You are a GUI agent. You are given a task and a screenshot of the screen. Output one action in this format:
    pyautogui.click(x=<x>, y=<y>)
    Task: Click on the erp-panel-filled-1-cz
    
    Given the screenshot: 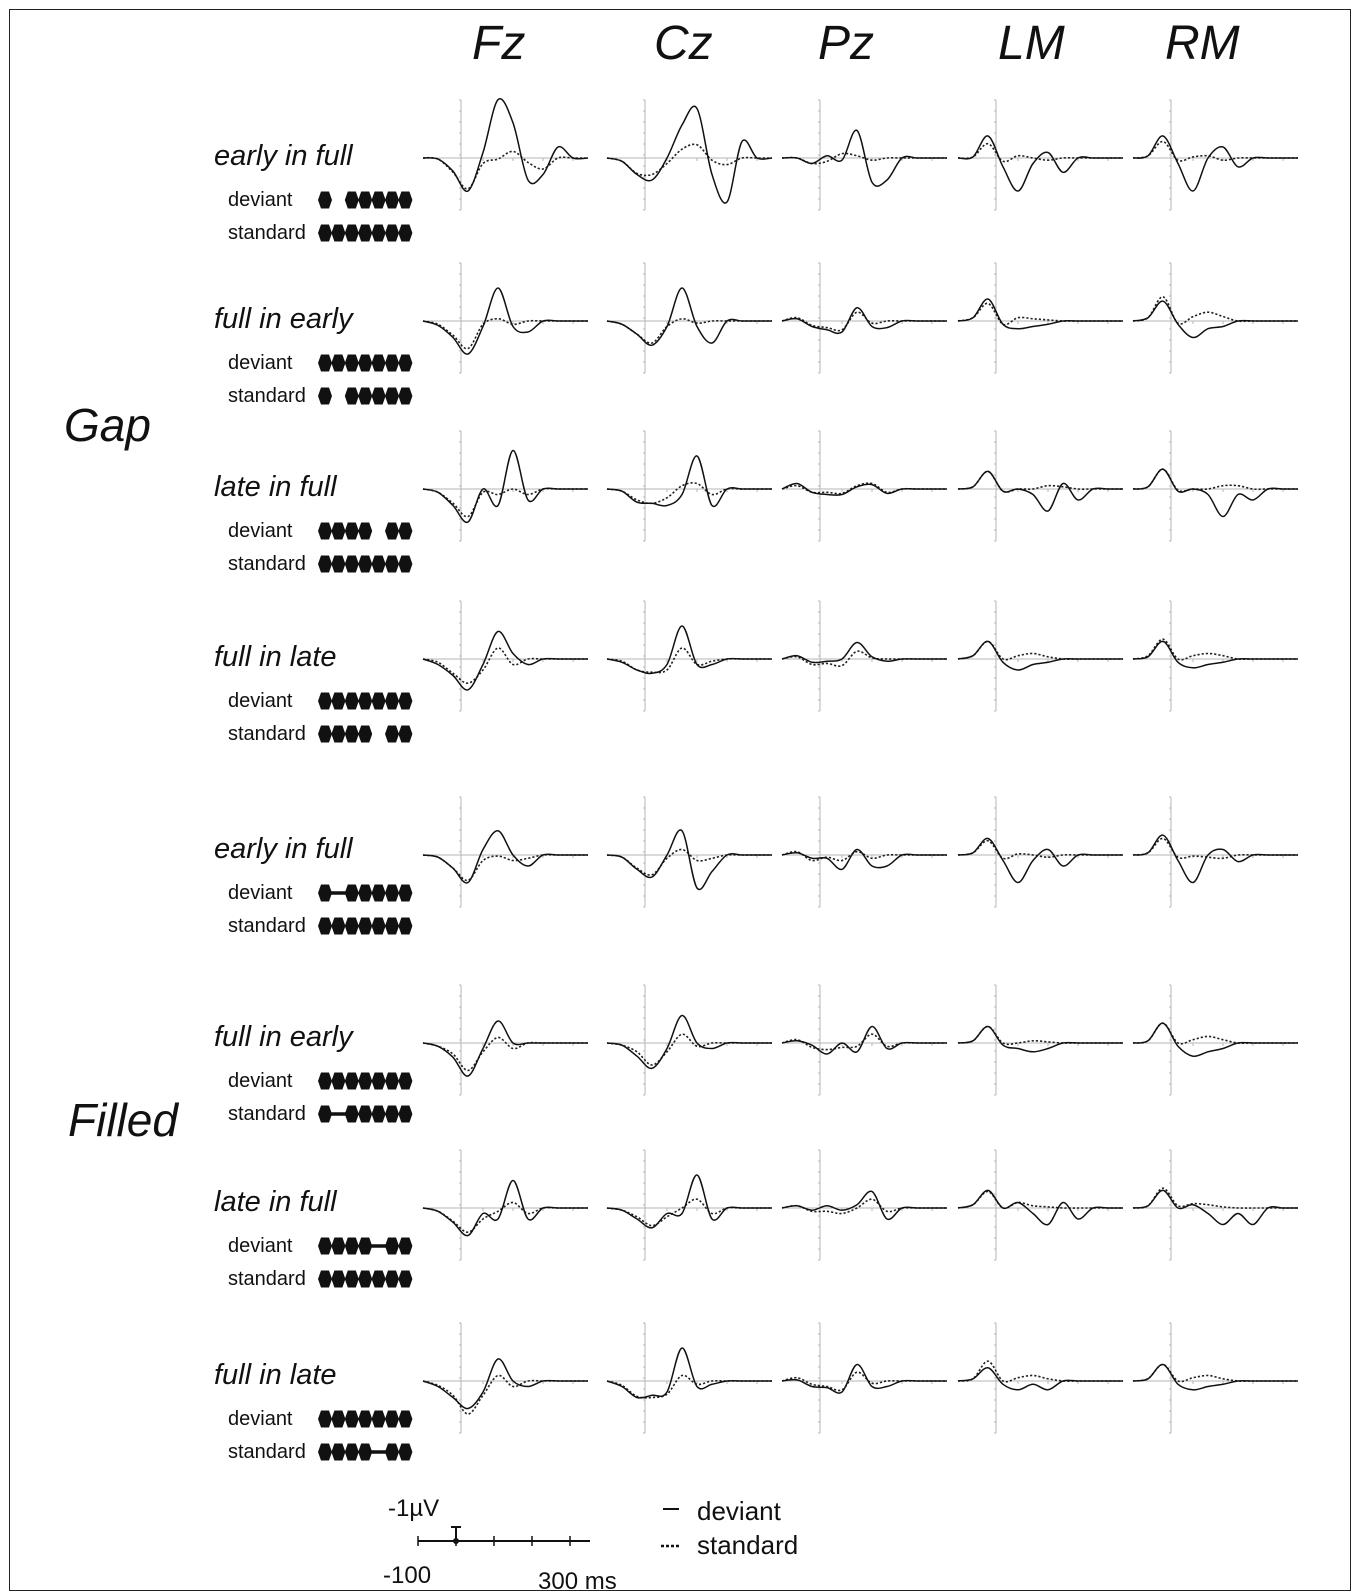 What is the action you would take?
    pyautogui.click(x=689, y=852)
    